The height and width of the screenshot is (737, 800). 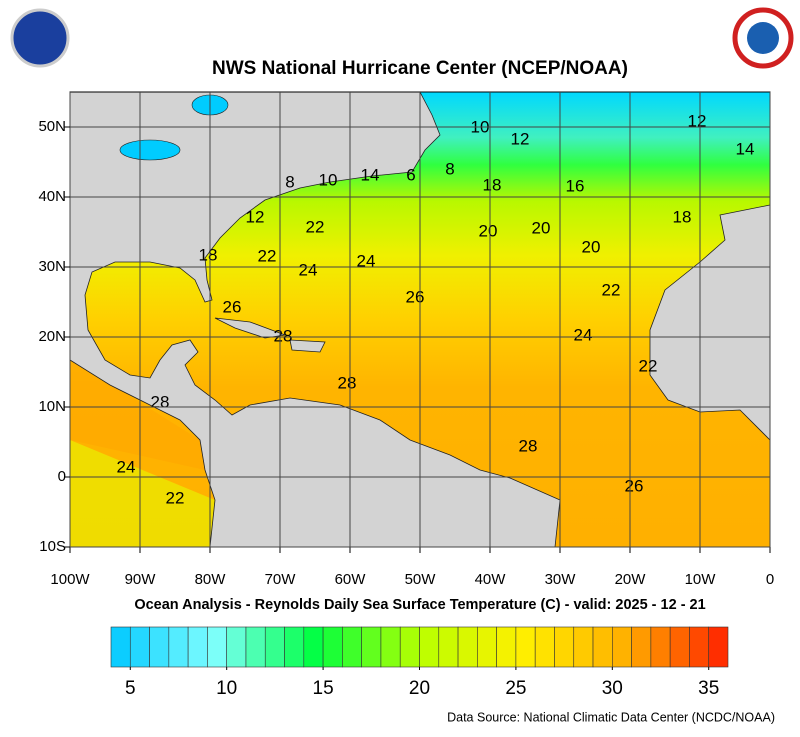 What do you see at coordinates (351, 579) in the screenshot?
I see `x-tick-label: 60W` at bounding box center [351, 579].